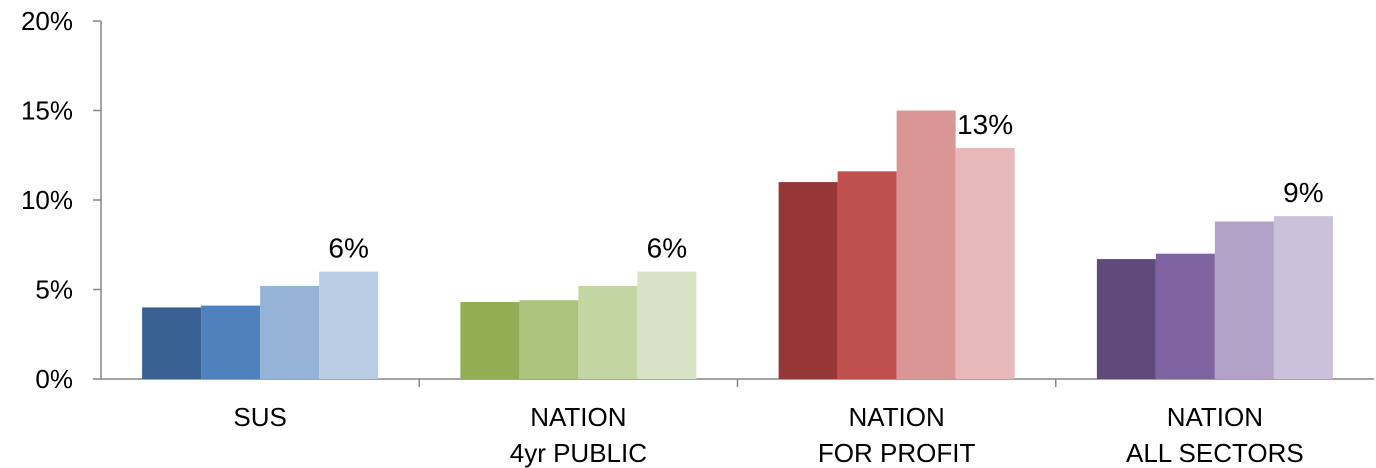  I want to click on data-label: 9%, so click(1303, 192).